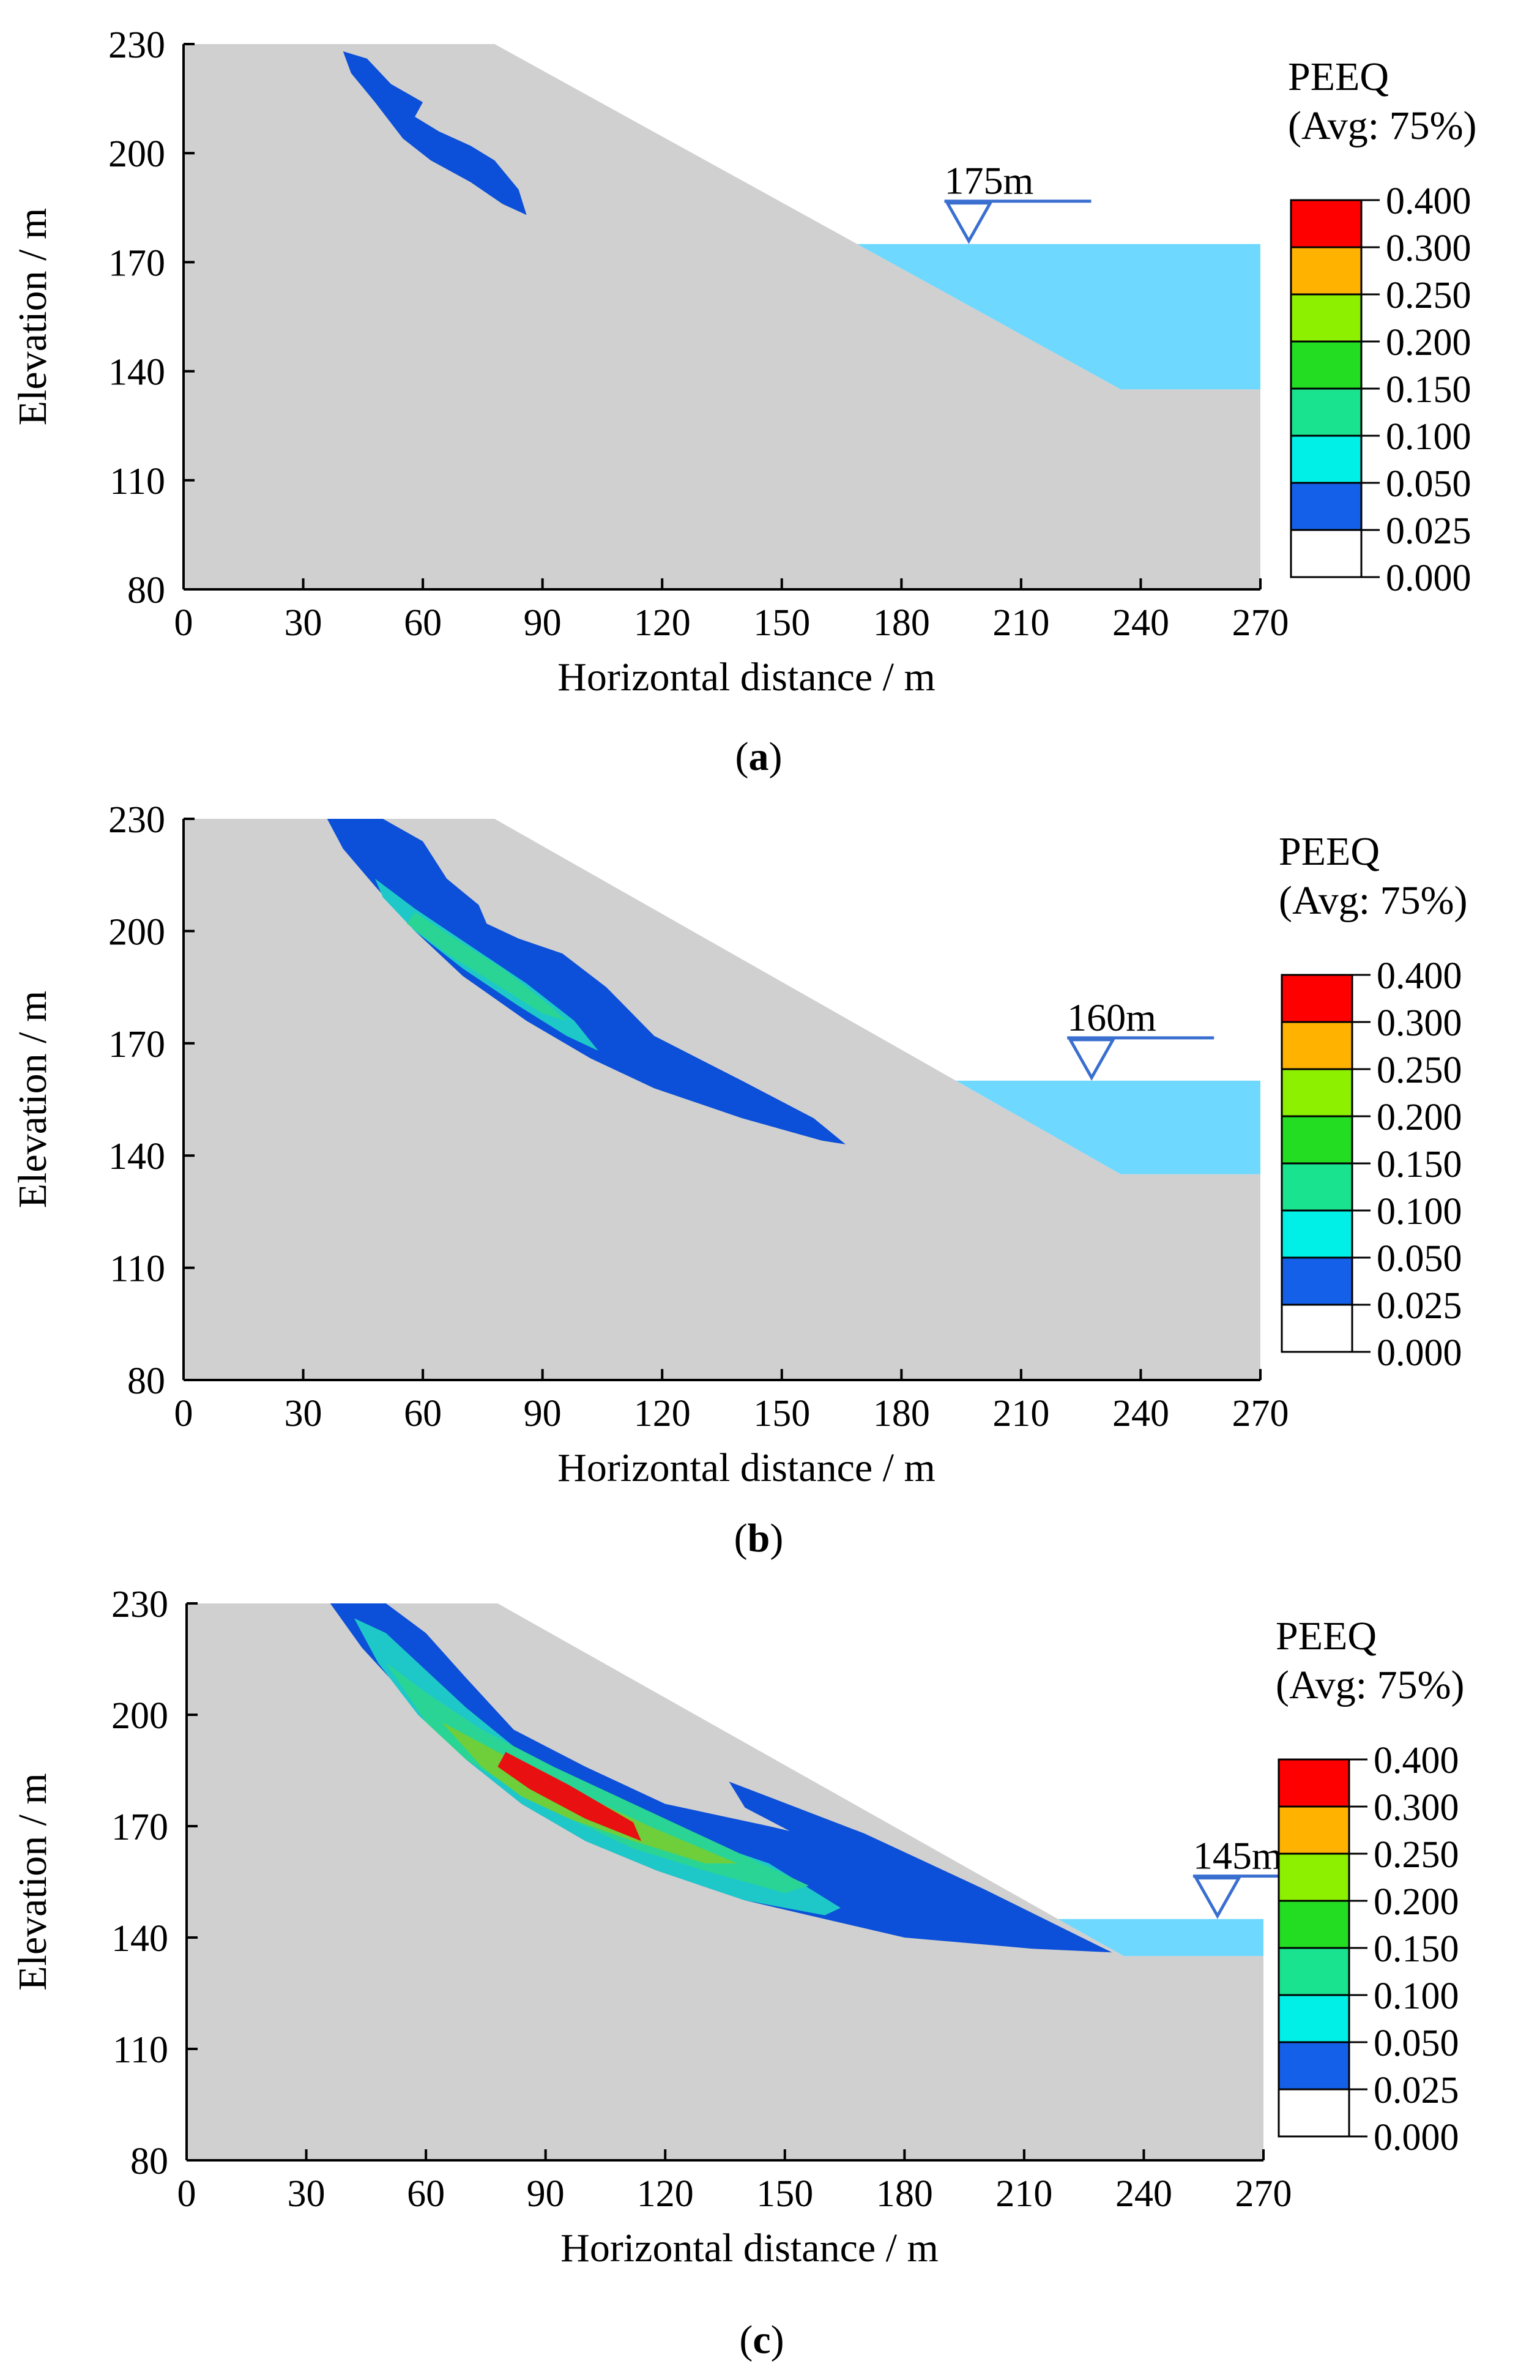 The height and width of the screenshot is (2380, 1540). Describe the element at coordinates (136, 154) in the screenshot. I see `y-tick-label: 200` at that location.